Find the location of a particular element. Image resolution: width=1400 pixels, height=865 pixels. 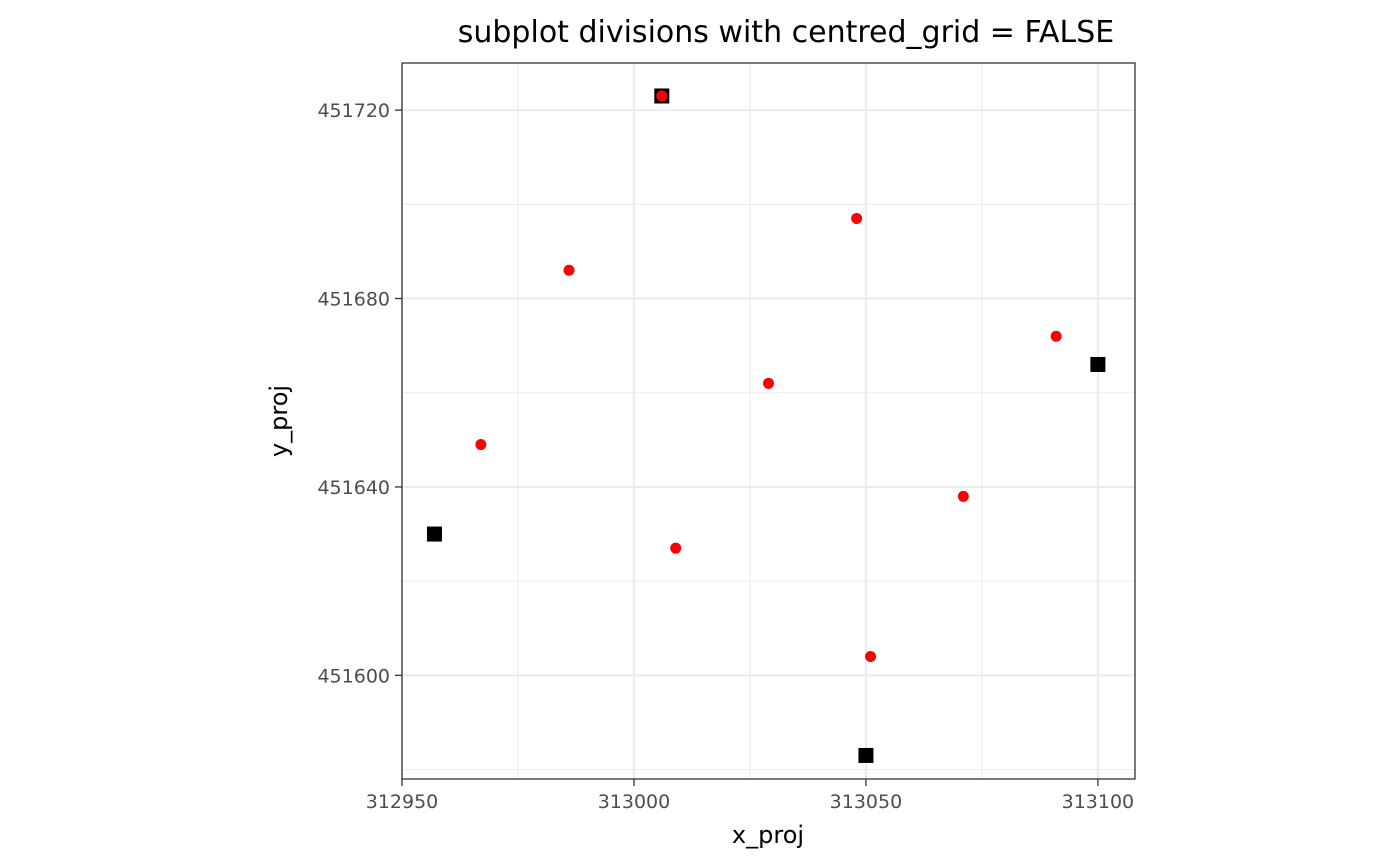

x-tick-label: 313050 is located at coordinates (866, 802).